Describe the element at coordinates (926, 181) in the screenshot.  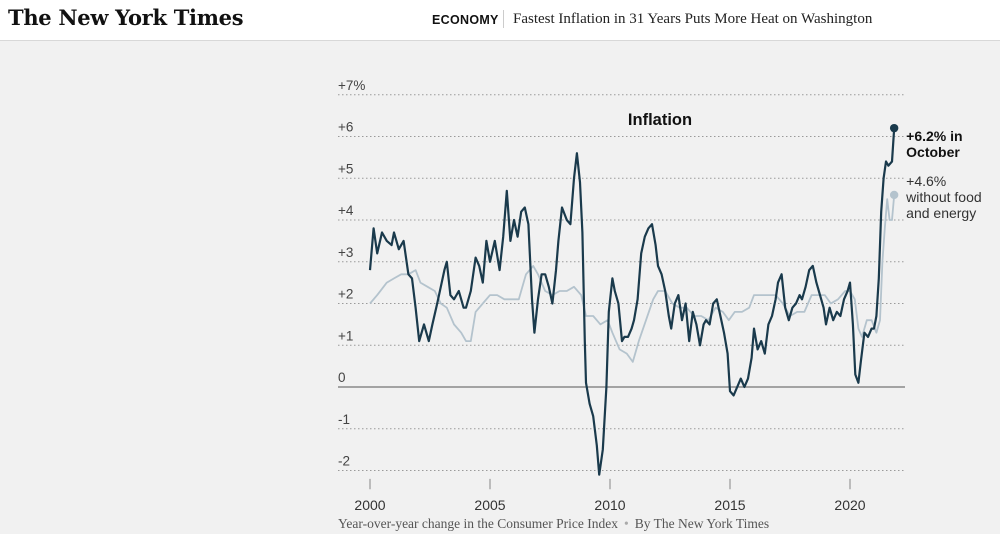
I see `endpoint-label-line: +4.6%` at that location.